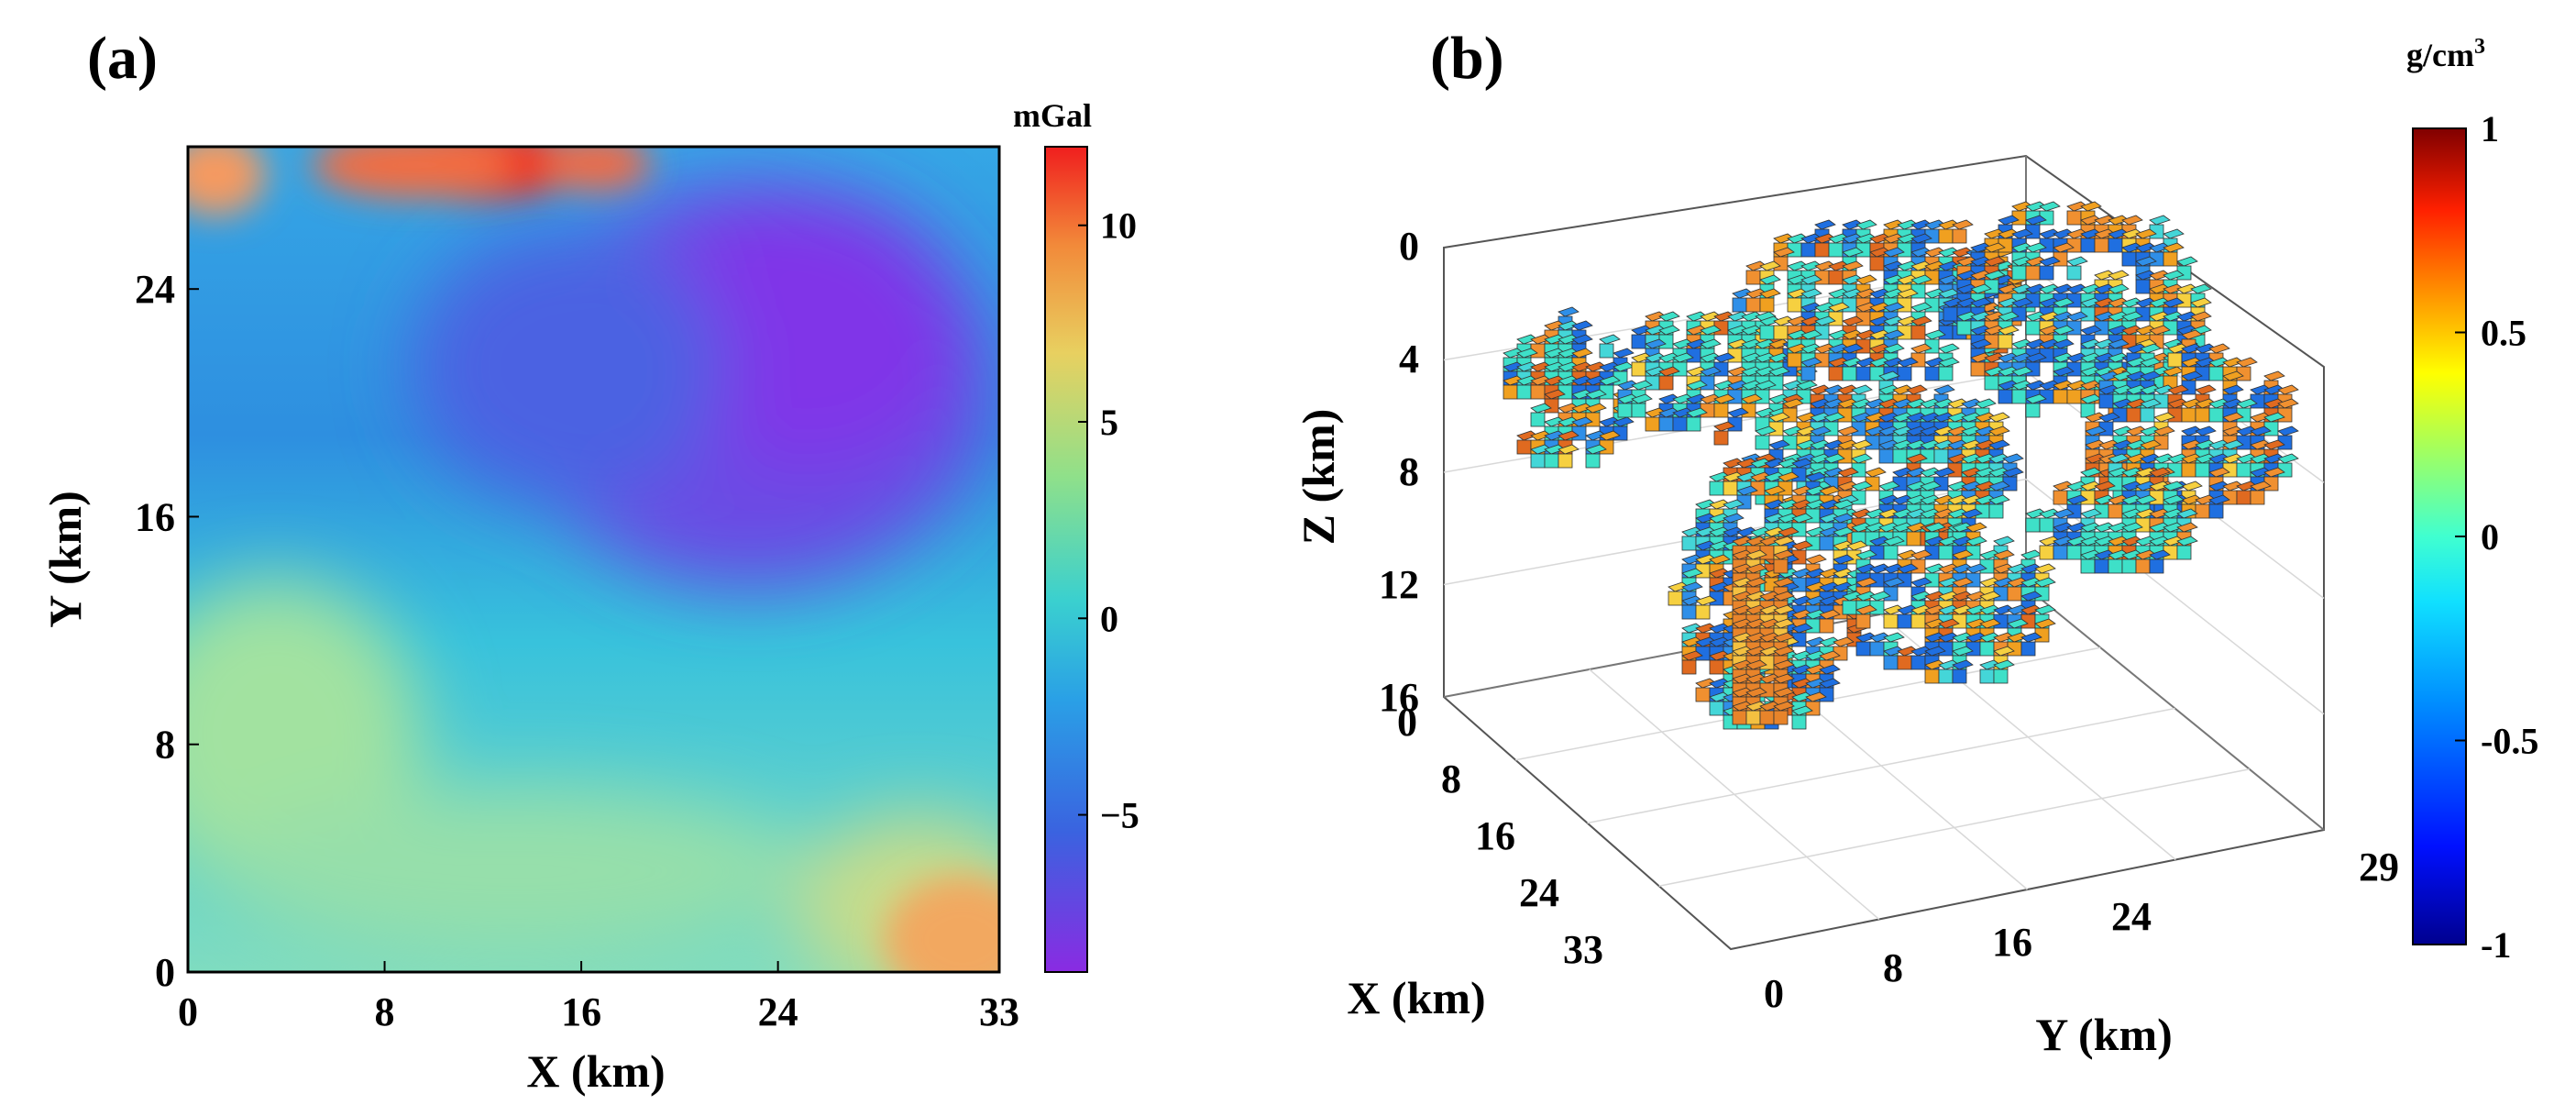 Image resolution: width=2576 pixels, height=1116 pixels. Describe the element at coordinates (2496, 945) in the screenshot. I see `colorbar-tick-label: -1` at that location.